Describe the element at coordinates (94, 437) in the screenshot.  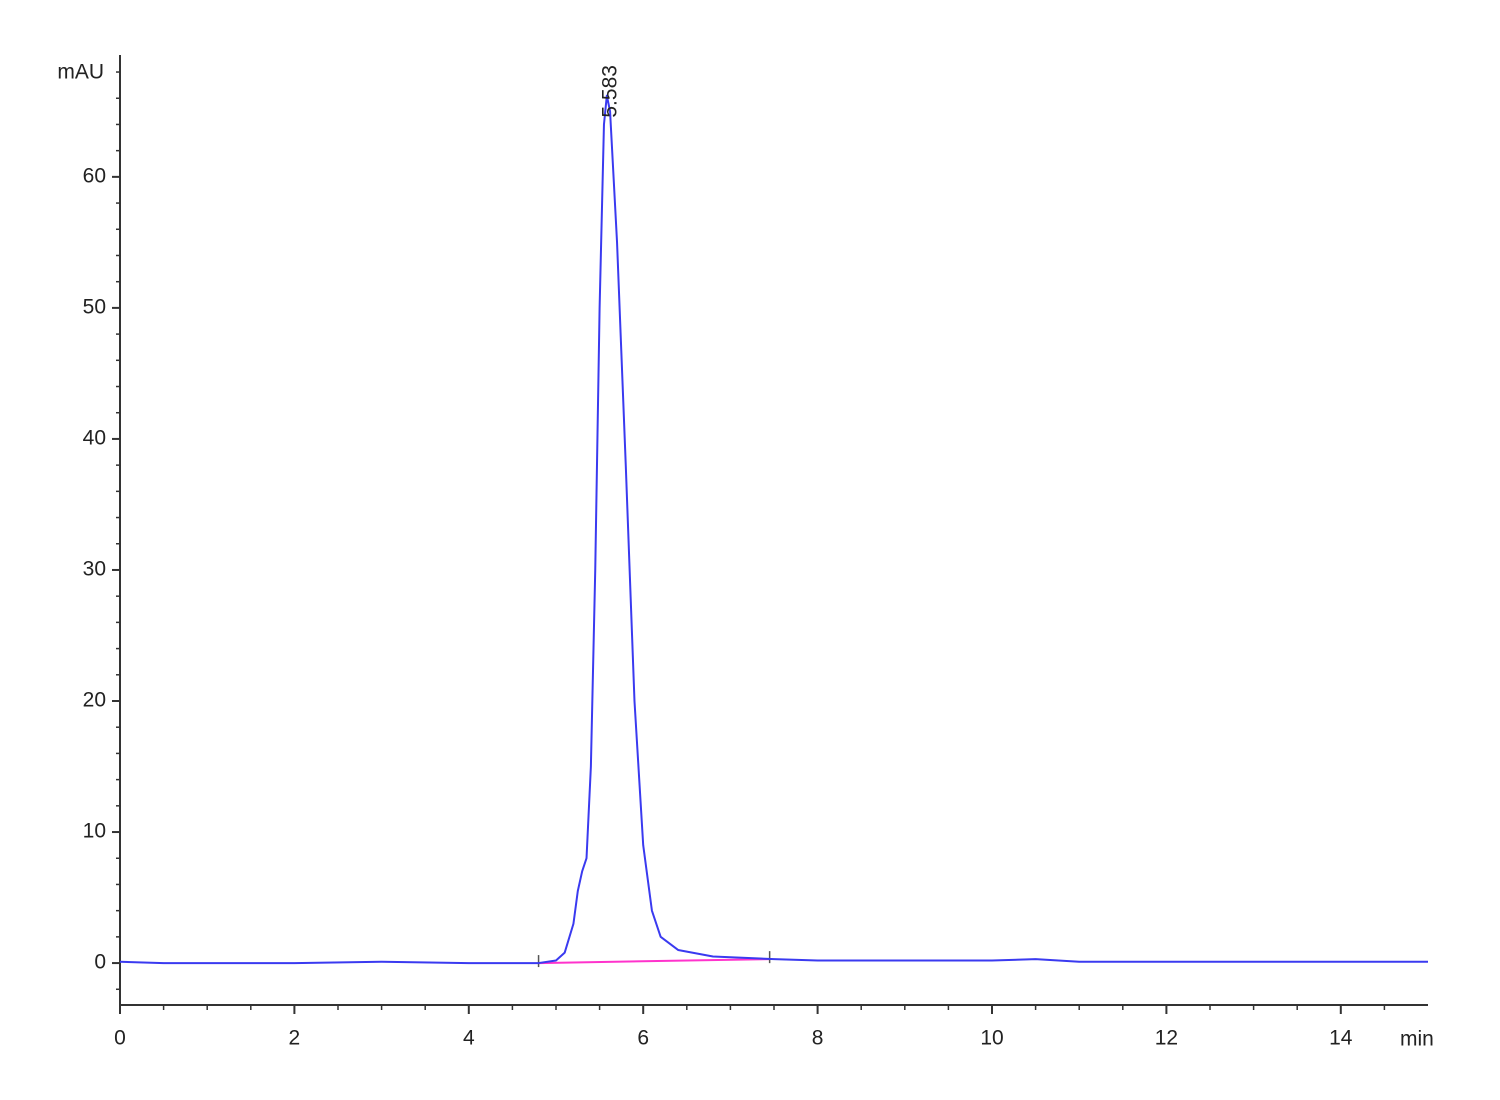
I see `y-tick-label: 40` at that location.